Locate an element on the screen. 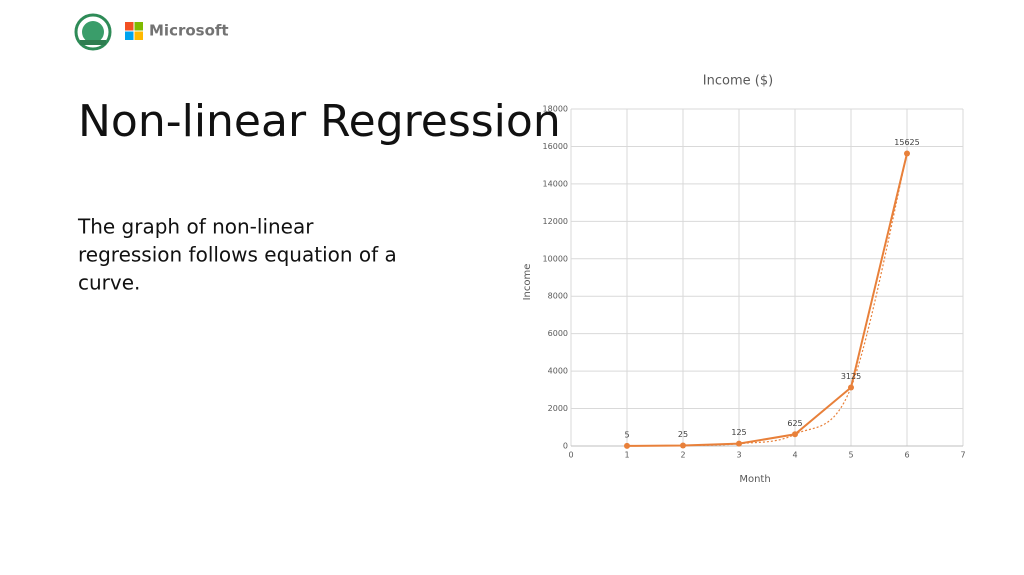 The height and width of the screenshot is (575, 1024). data-label: 3125 is located at coordinates (851, 376).